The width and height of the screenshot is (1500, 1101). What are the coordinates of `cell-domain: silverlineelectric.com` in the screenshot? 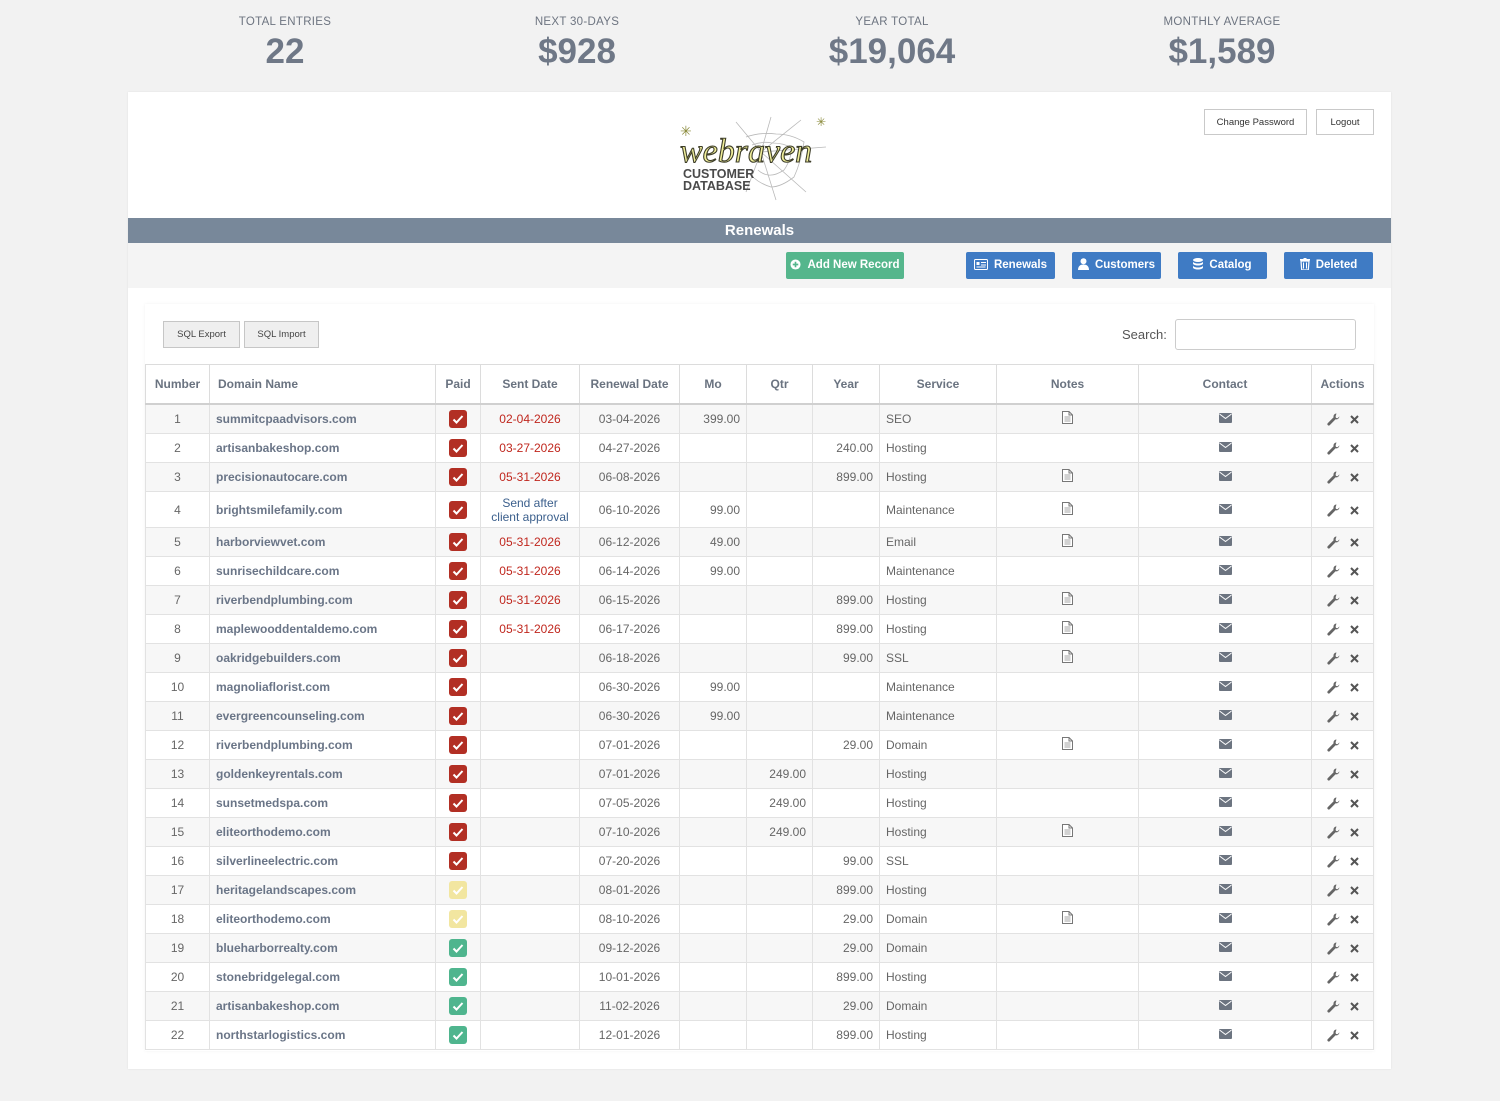 It's located at (322, 861).